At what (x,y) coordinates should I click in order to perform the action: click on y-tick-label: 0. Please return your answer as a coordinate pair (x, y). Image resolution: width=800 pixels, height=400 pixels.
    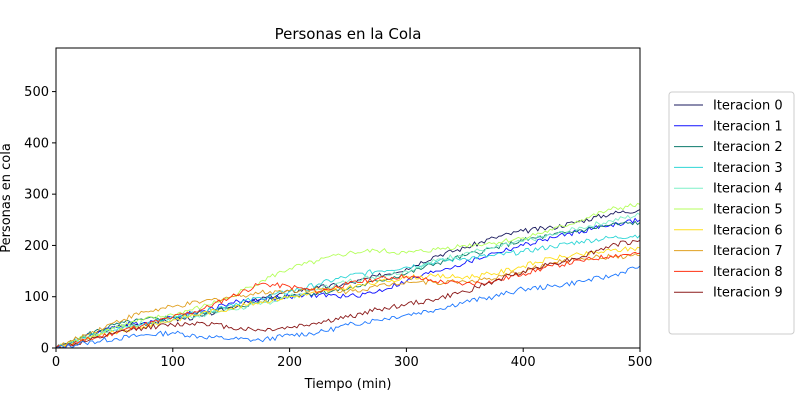
    Looking at the image, I should click on (45, 349).